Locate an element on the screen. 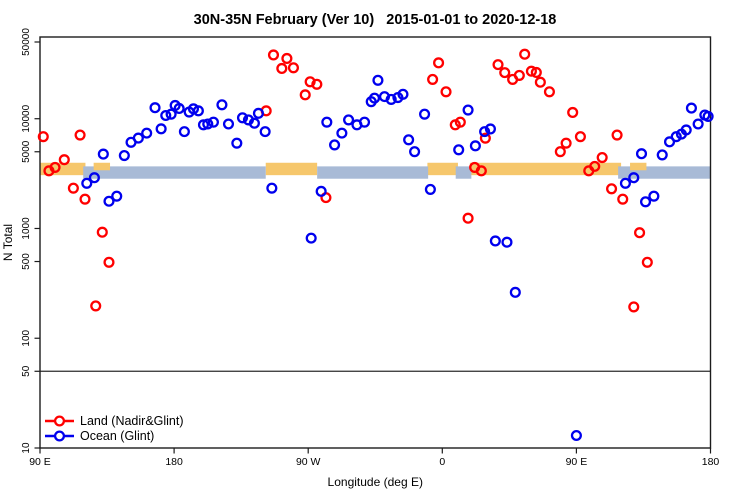  y-axis-title: N Total is located at coordinates (8, 242).